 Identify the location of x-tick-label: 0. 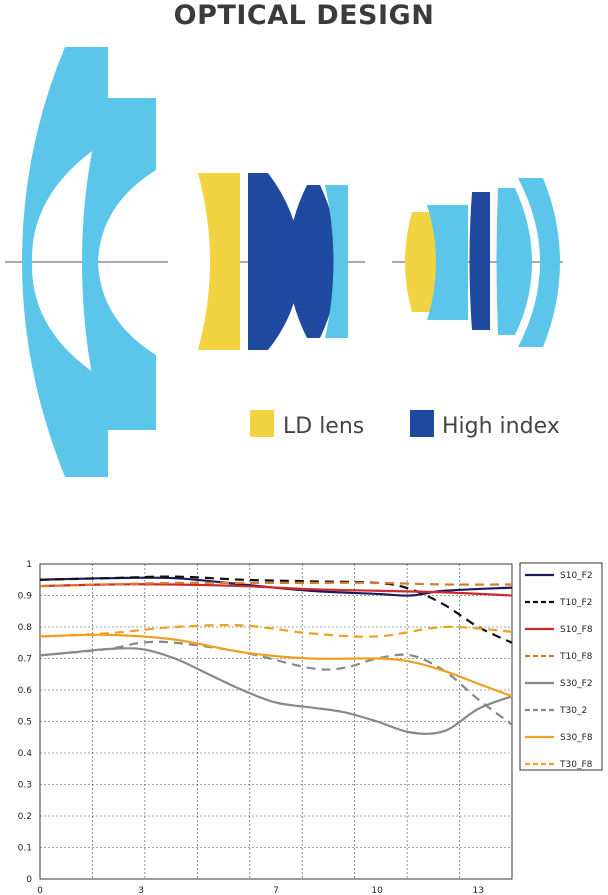
(40, 890).